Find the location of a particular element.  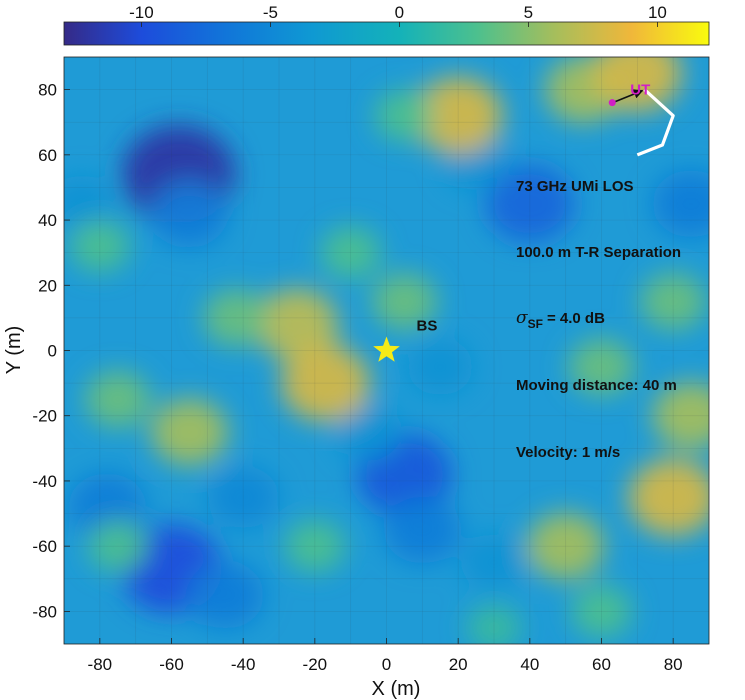

annotation-sigma: σSF = 4.0 dB is located at coordinates (560, 319).